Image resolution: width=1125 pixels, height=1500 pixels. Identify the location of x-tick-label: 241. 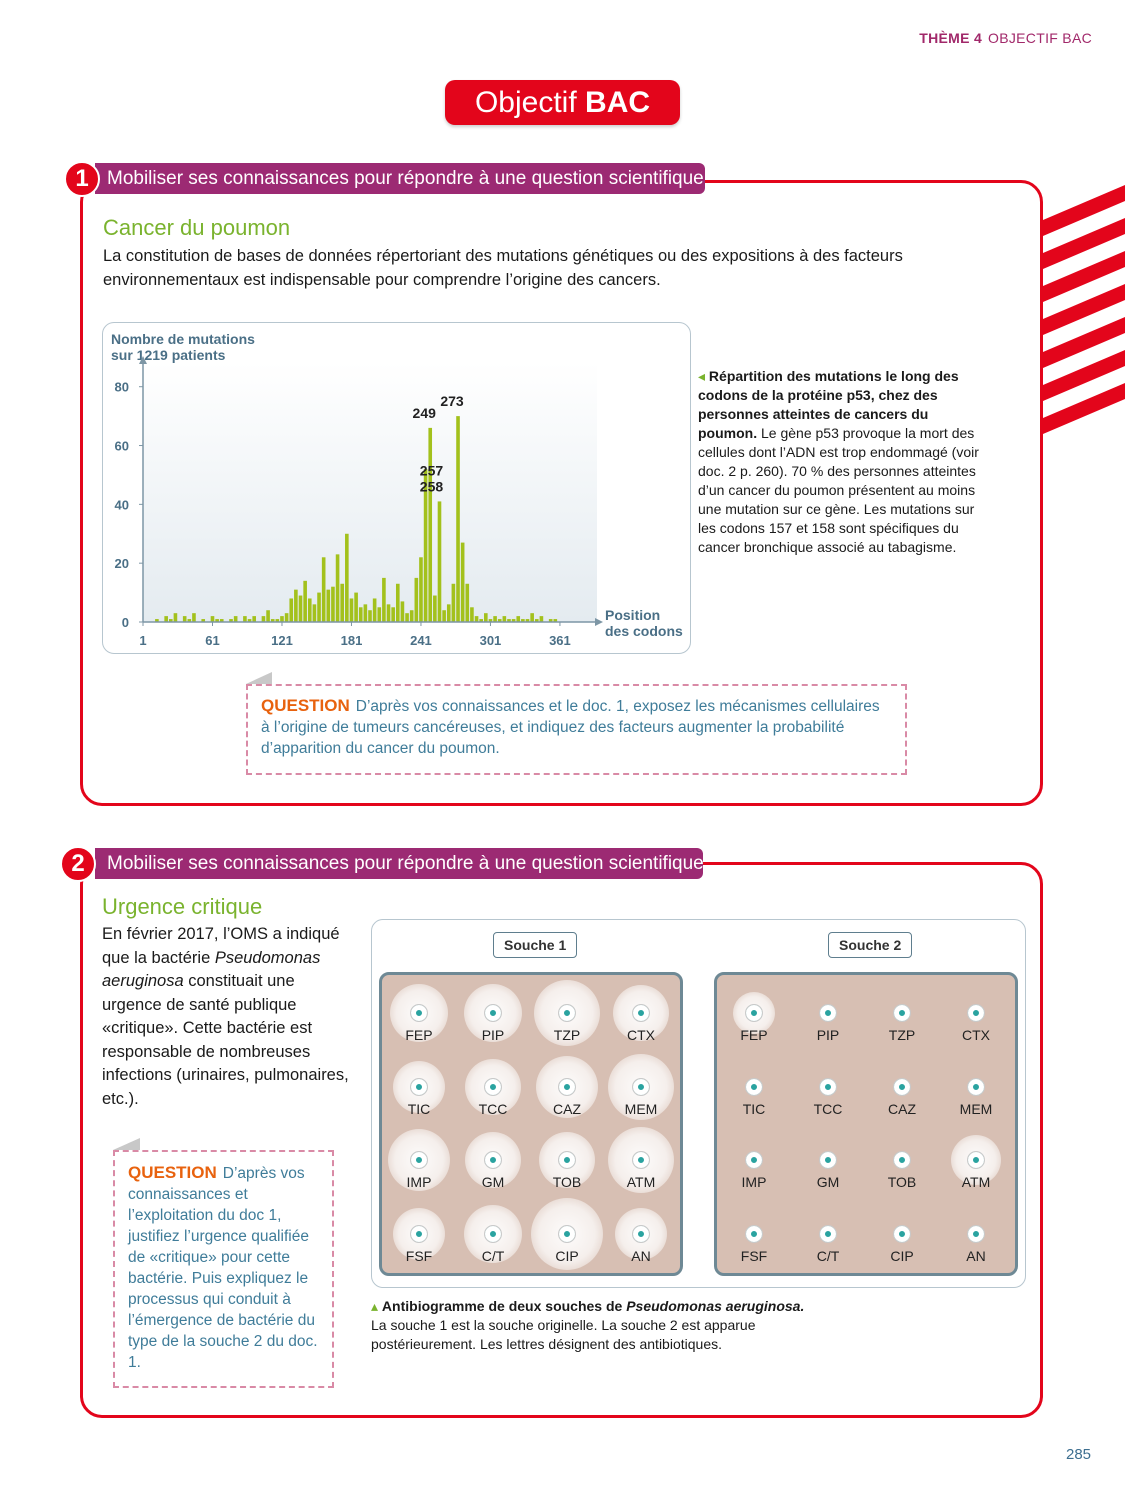
(421, 640).